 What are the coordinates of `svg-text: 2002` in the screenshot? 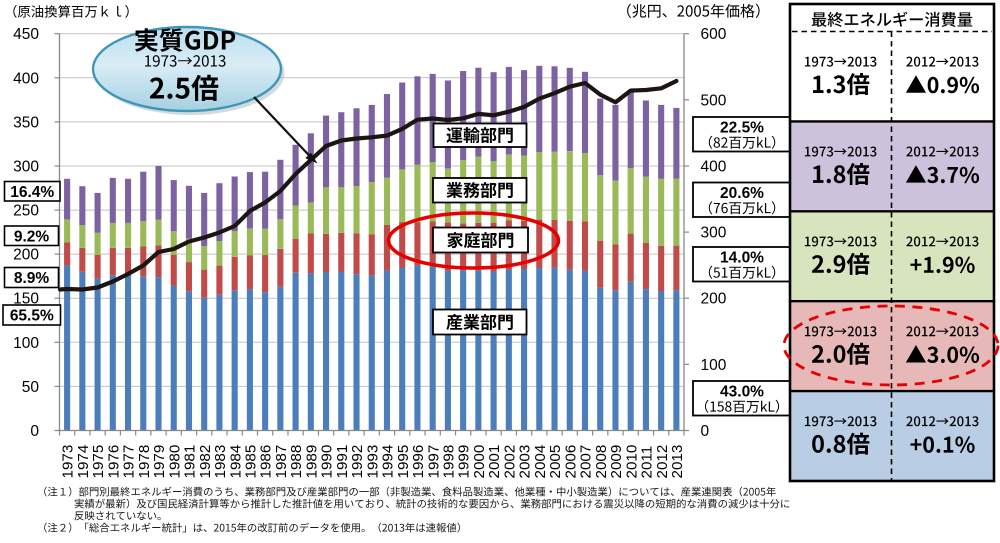 It's located at (509, 462).